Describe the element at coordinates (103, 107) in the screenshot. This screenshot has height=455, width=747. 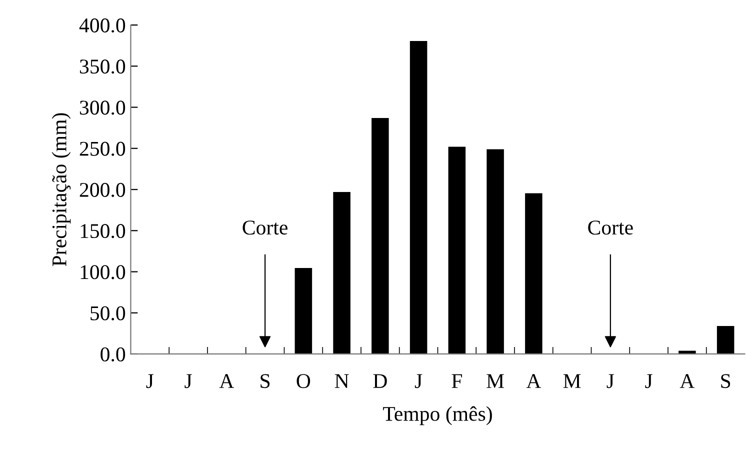
I see `y-tick-label: 300.0` at that location.